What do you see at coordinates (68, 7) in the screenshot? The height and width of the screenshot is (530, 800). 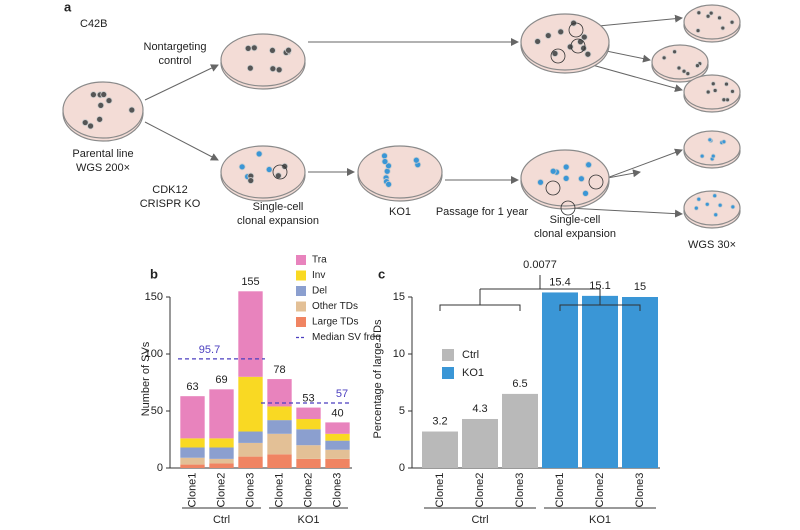 I see `panel-label: a` at bounding box center [68, 7].